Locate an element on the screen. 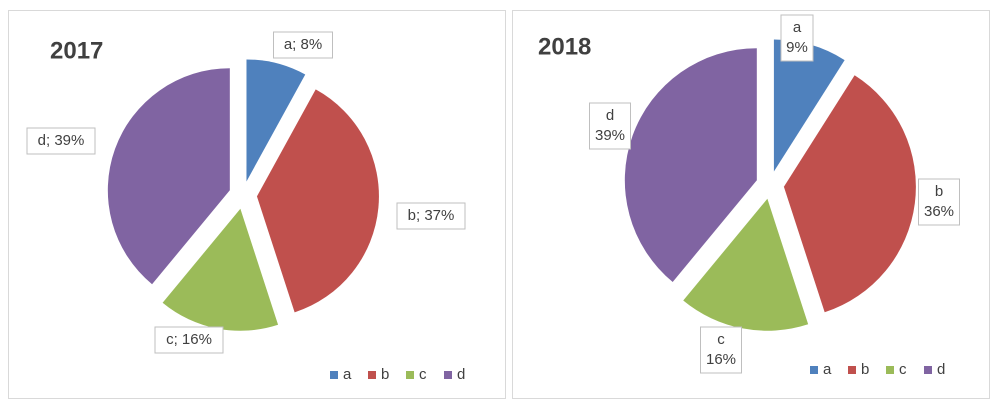 This screenshot has width=994, height=408. data-label: d; 39% is located at coordinates (61, 140).